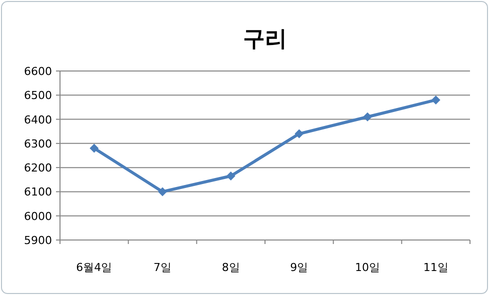 The height and width of the screenshot is (295, 489). Describe the element at coordinates (38, 71) in the screenshot. I see `y-tick-label: 6600` at that location.